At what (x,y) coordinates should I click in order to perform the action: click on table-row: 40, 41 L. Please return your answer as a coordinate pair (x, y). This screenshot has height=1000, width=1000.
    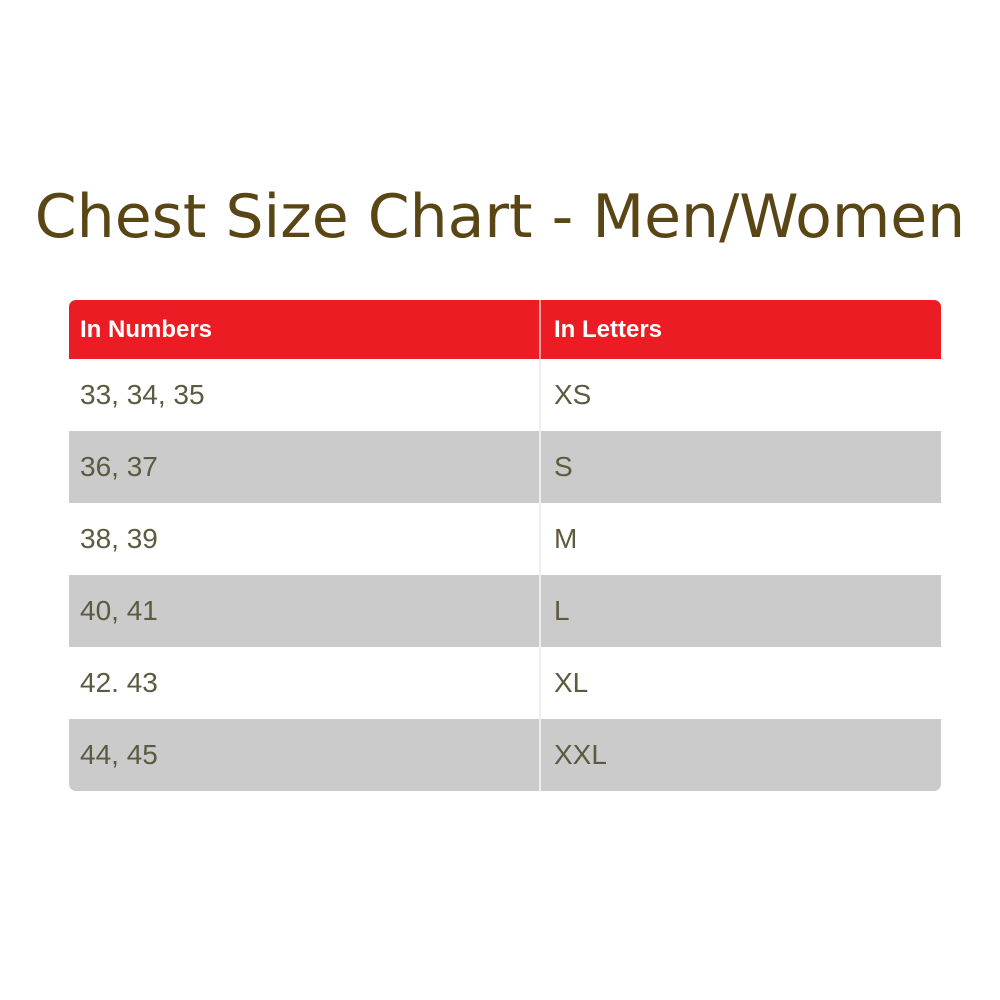
    Looking at the image, I should click on (505, 611).